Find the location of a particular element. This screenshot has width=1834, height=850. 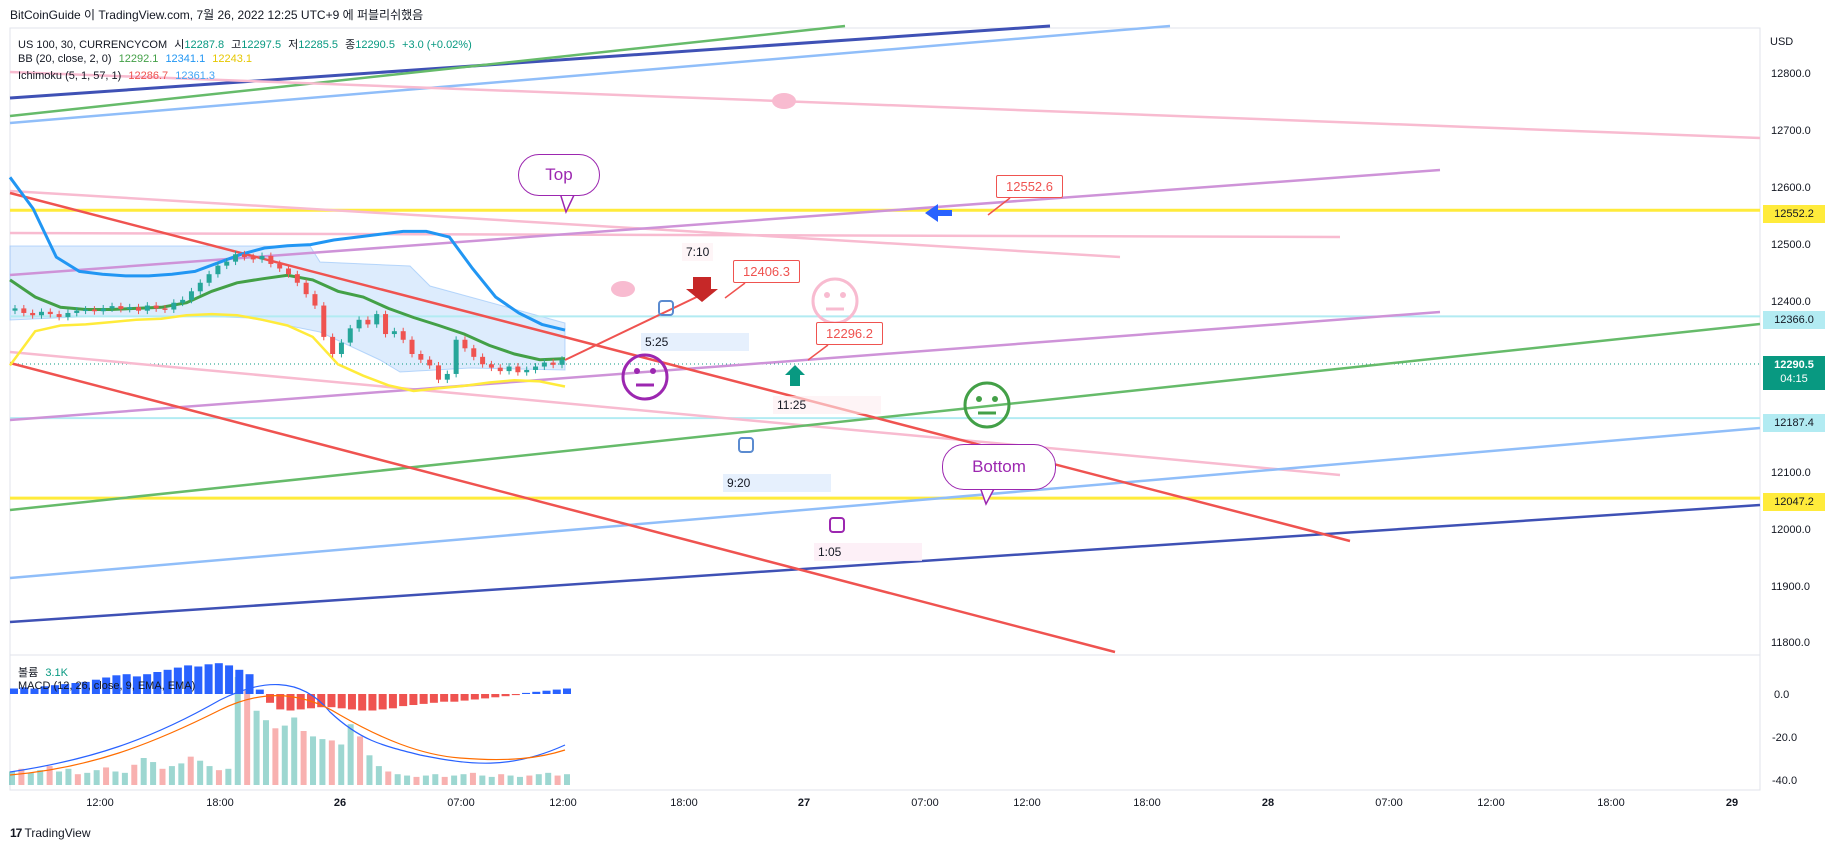

brand-footer: 17 TradingView is located at coordinates (50, 833).